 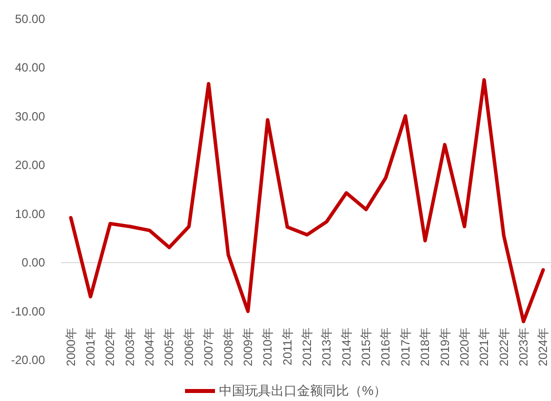 I want to click on x-tick-label: 2010年, so click(x=267, y=347).